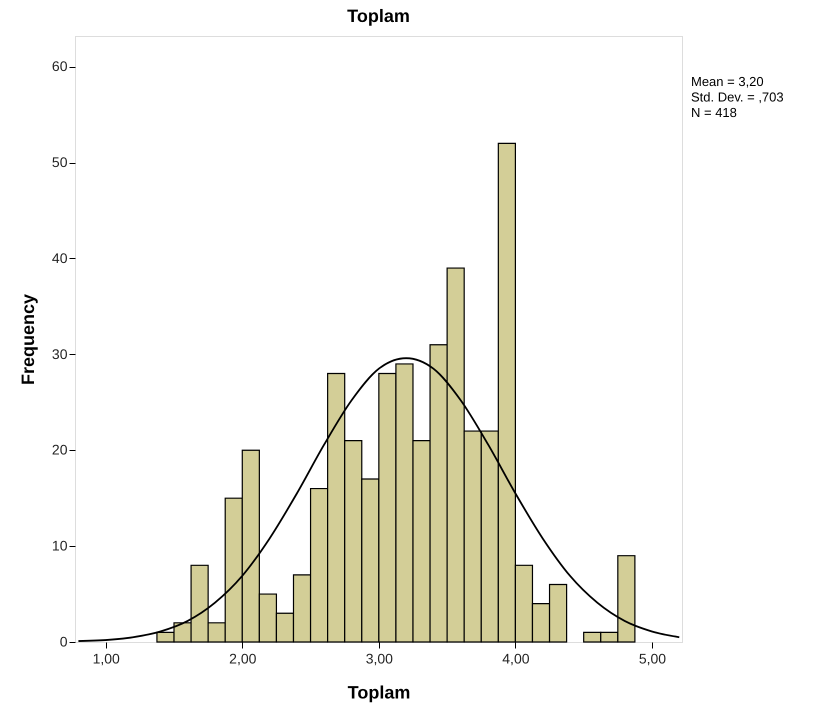 This screenshot has width=814, height=715. What do you see at coordinates (106, 658) in the screenshot?
I see `x-tick-label: 1,00` at bounding box center [106, 658].